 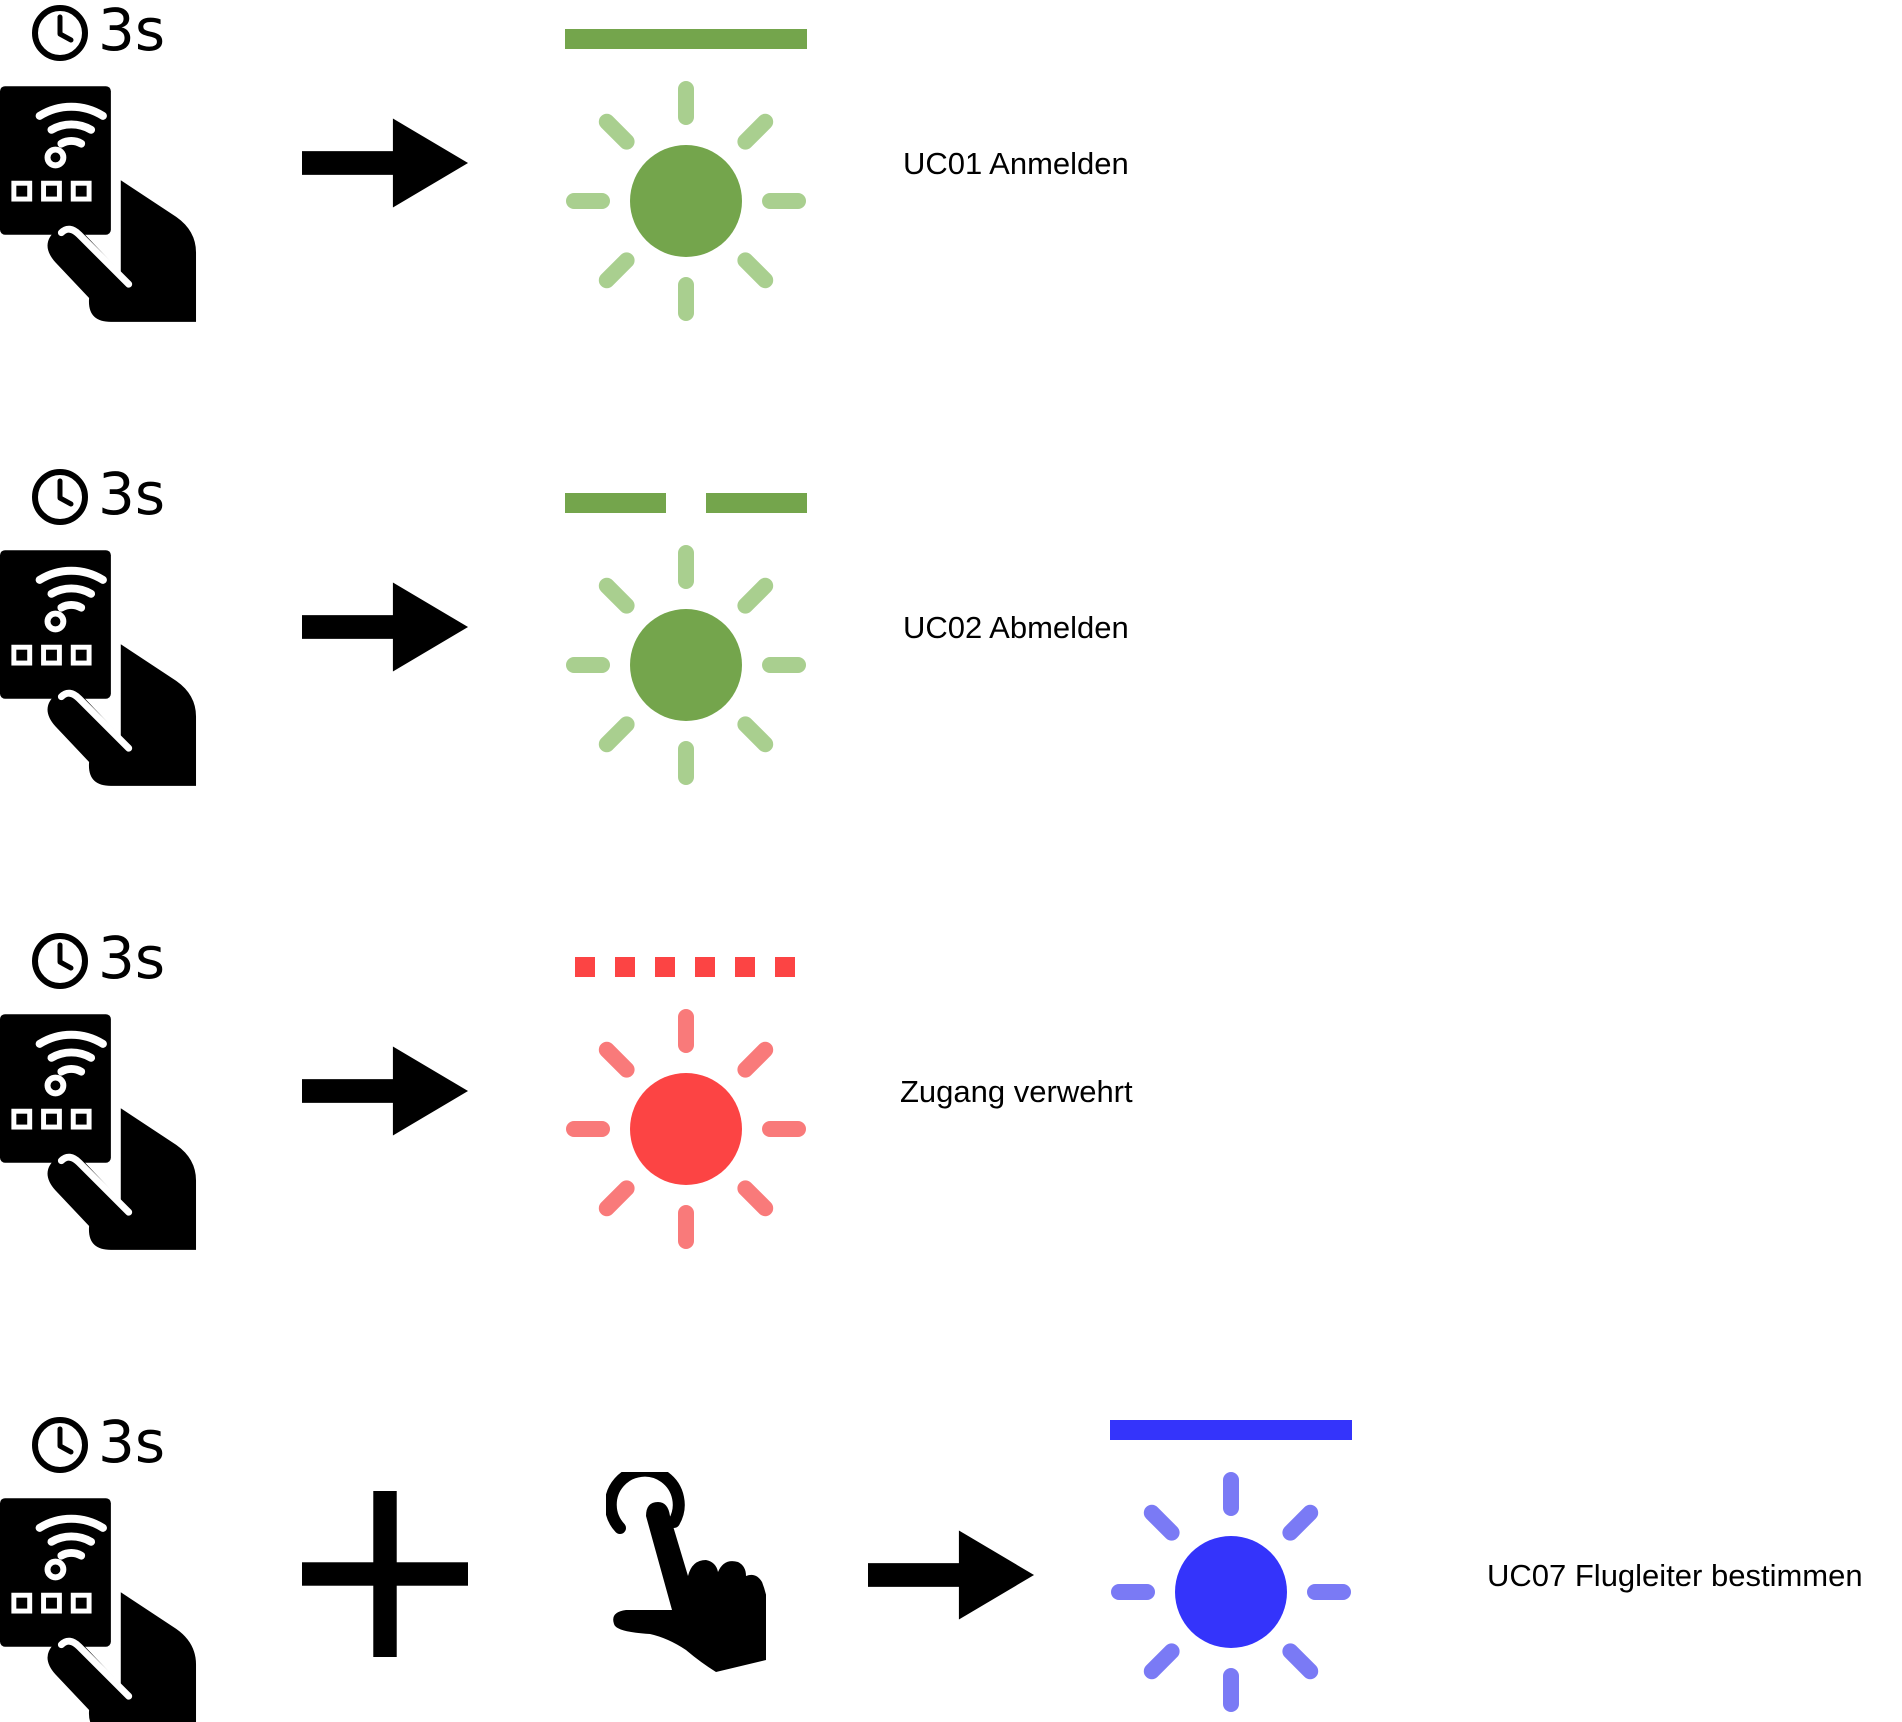 I want to click on label-uc01: UC01 Anmelden, so click(x=1016, y=163).